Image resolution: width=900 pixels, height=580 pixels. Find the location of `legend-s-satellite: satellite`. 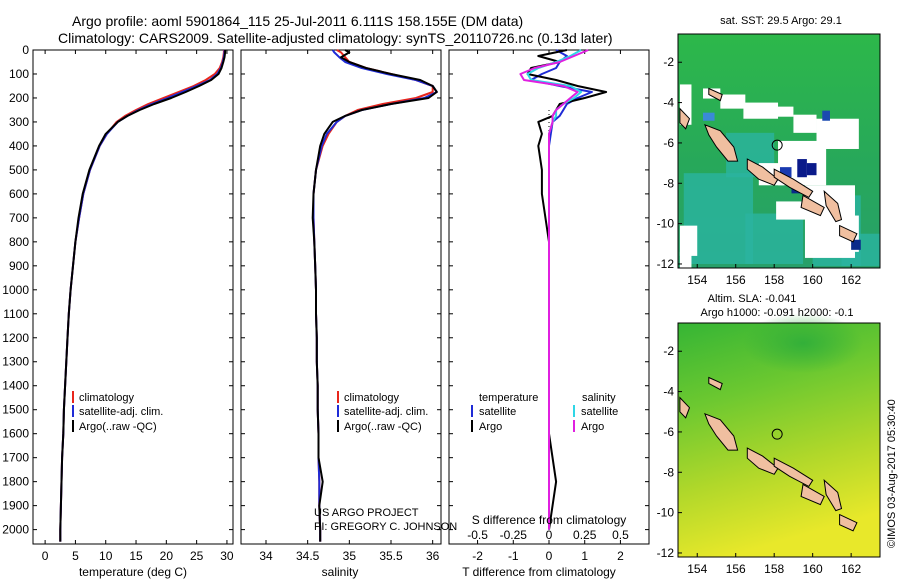

legend-s-satellite: satellite is located at coordinates (599, 412).